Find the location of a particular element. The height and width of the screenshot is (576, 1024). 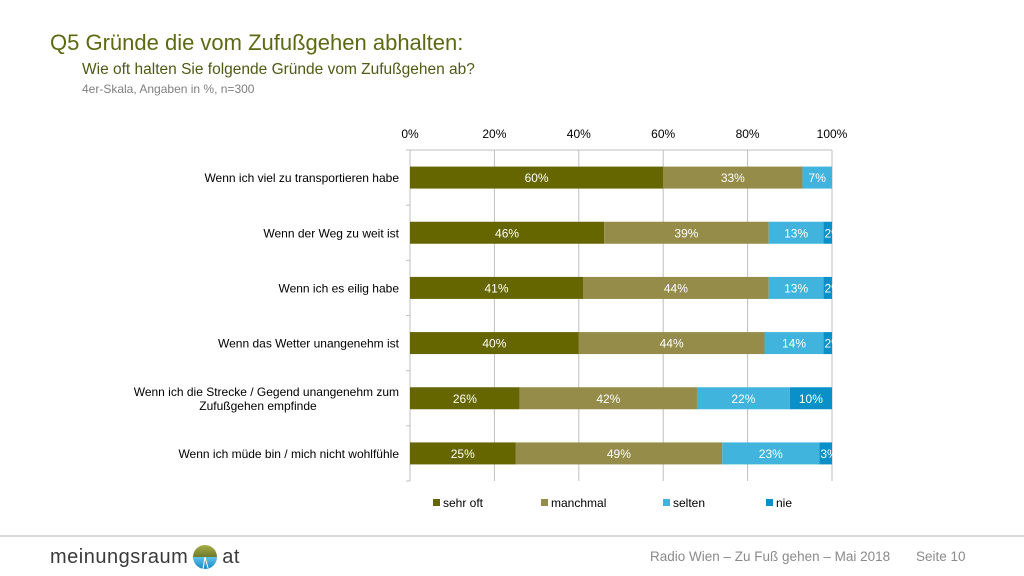

data-label: 41% is located at coordinates (496, 288).